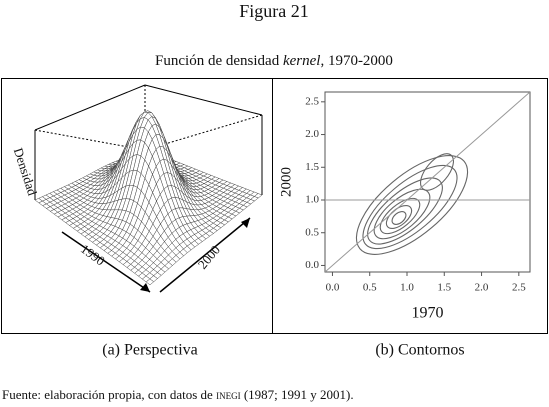 Image resolution: width=549 pixels, height=407 pixels. What do you see at coordinates (356, 61) in the screenshot?
I see `title-part: , 1970-2000` at bounding box center [356, 61].